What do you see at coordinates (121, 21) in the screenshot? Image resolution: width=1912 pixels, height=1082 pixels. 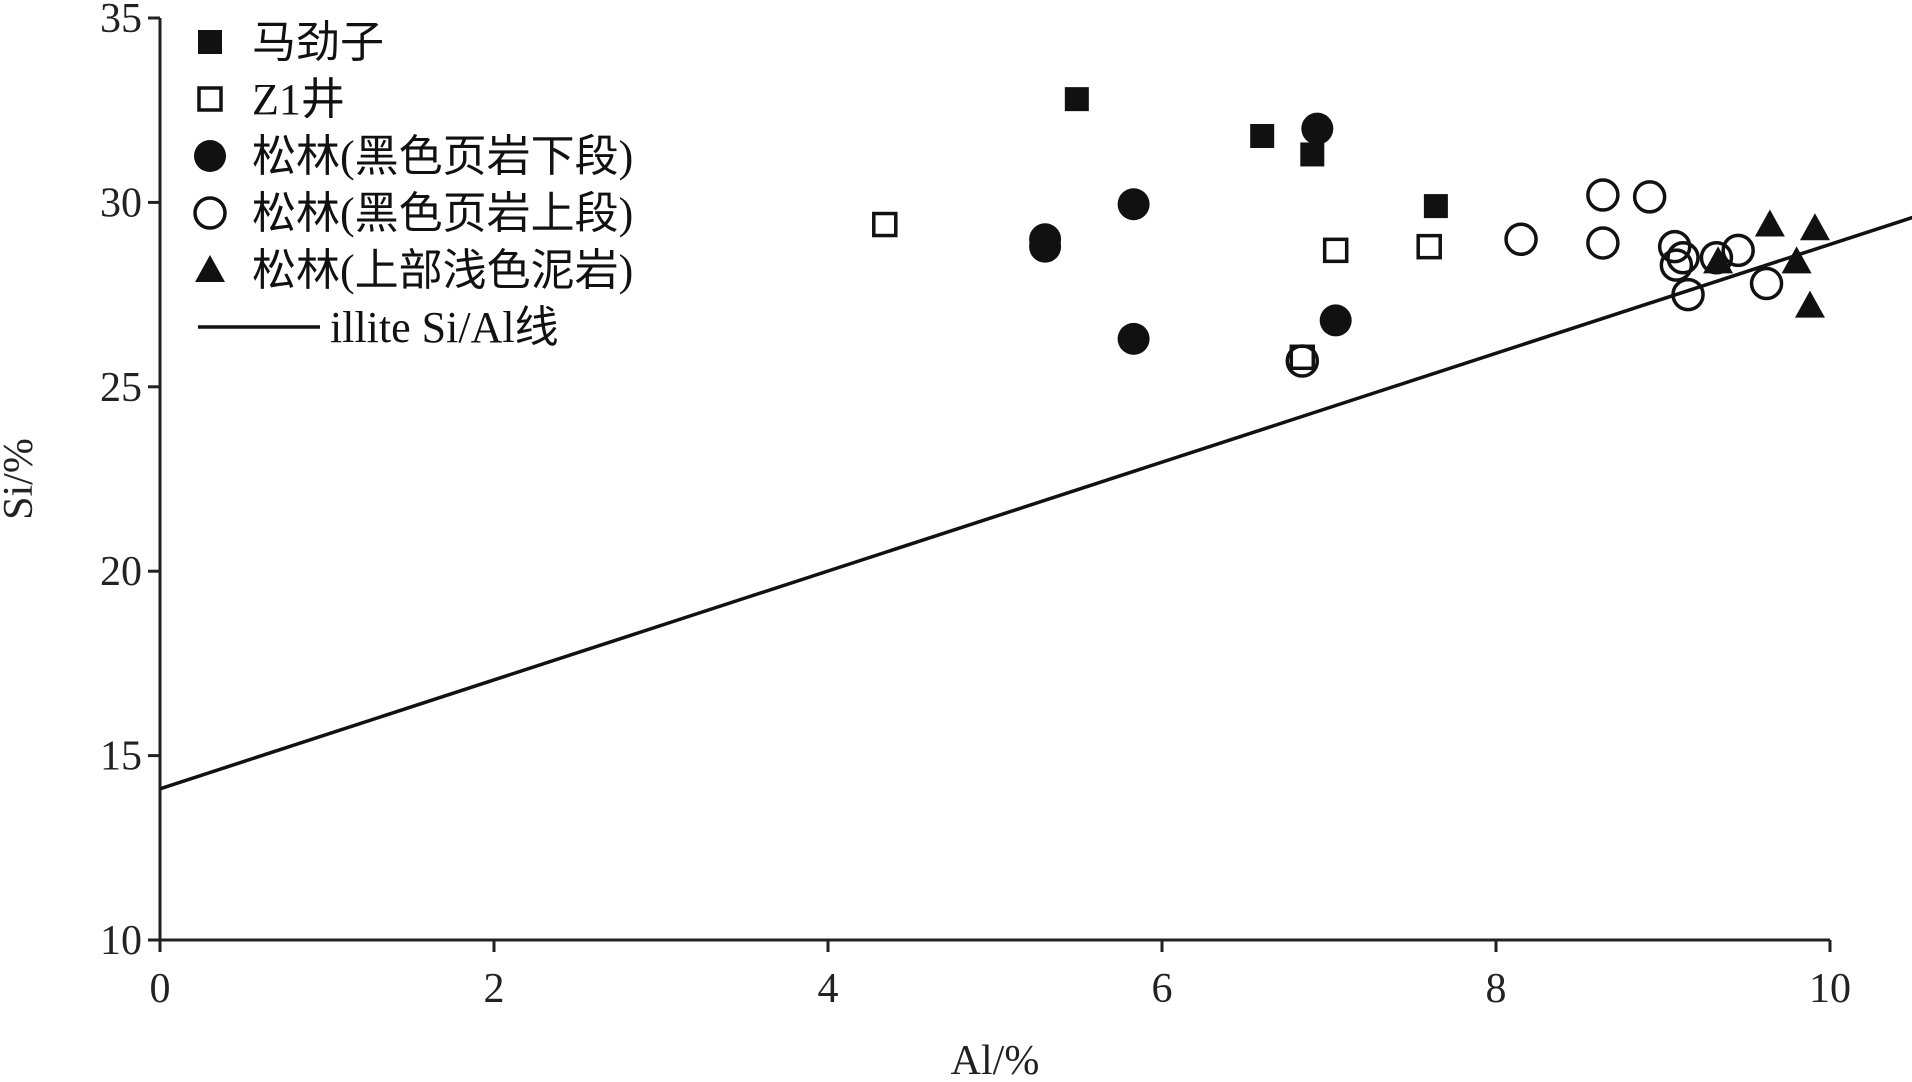 I see `y-tick-label: 35` at bounding box center [121, 21].